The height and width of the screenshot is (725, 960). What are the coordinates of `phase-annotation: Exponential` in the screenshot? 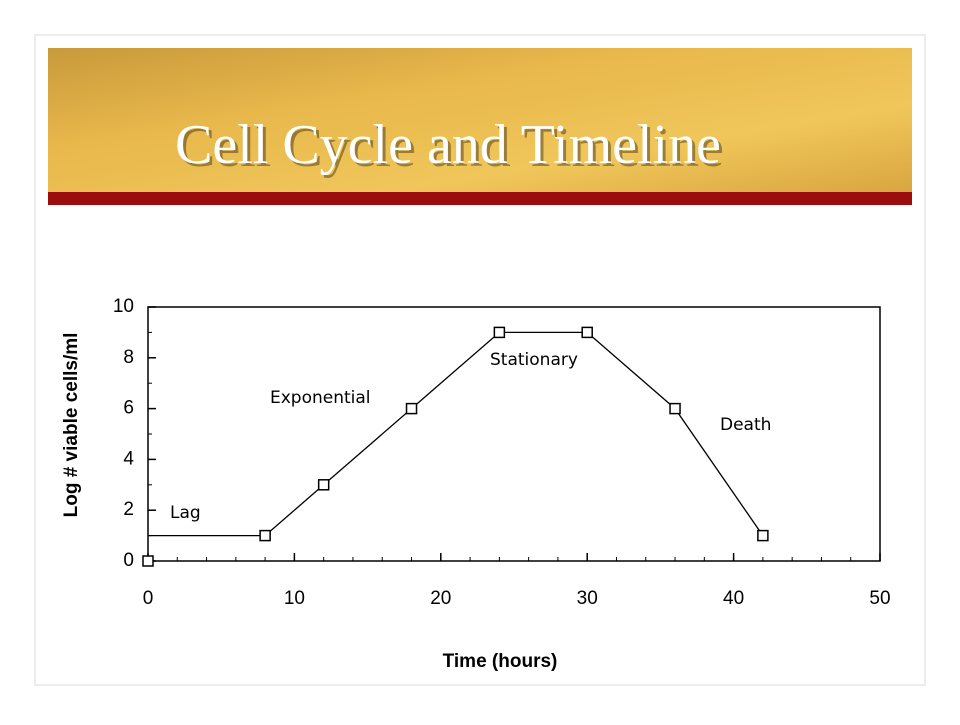 It's located at (320, 398).